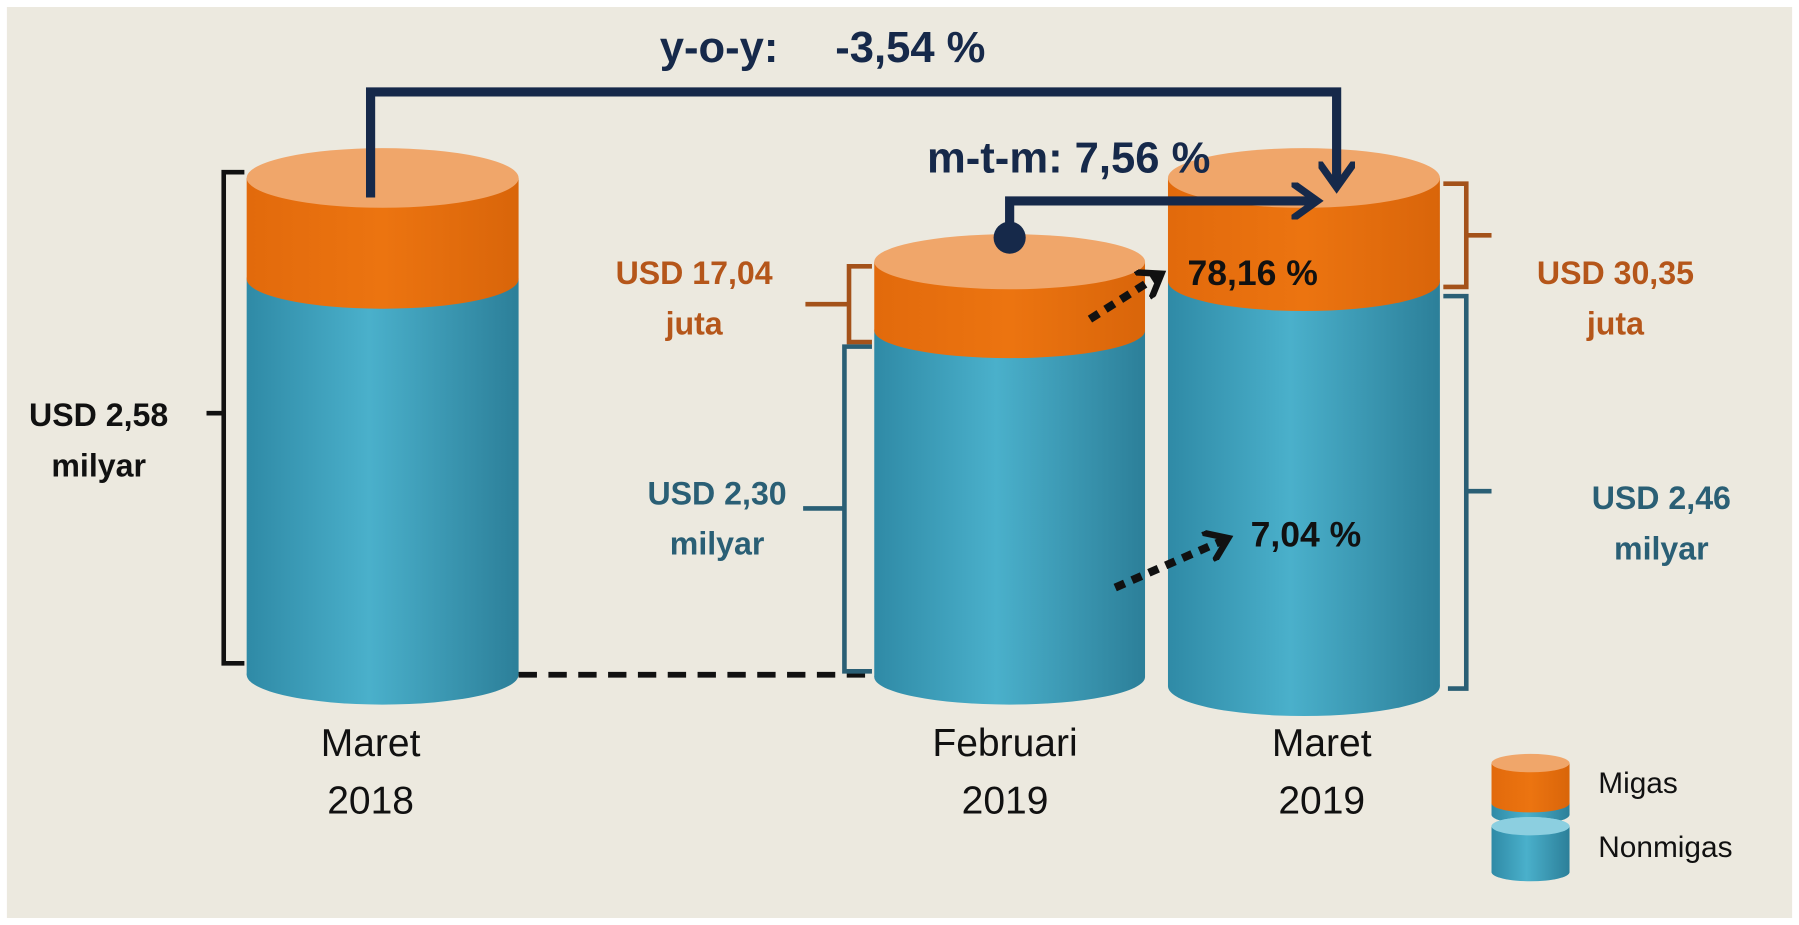 The height and width of the screenshot is (925, 1799). I want to click on migas-feb-line1: USD 17,04, so click(694, 273).